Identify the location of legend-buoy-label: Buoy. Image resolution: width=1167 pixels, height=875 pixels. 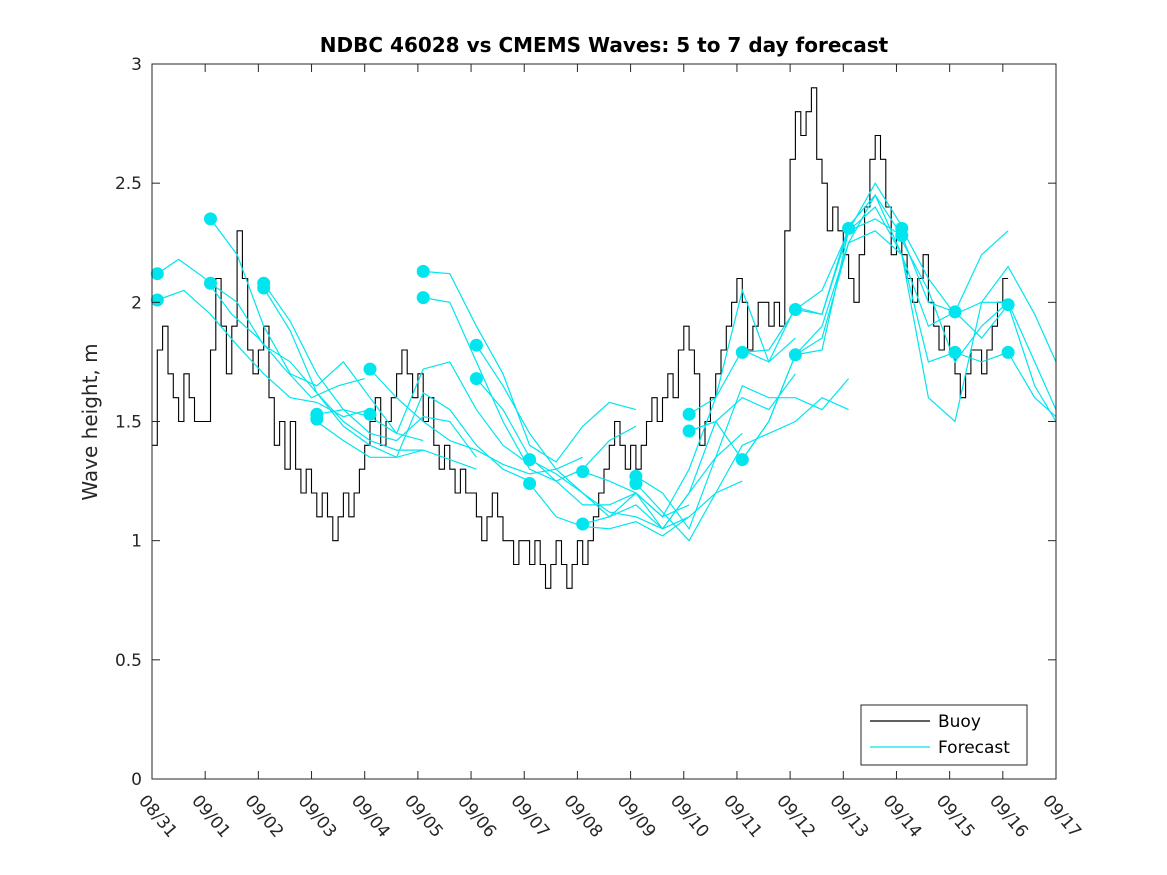
(959, 722).